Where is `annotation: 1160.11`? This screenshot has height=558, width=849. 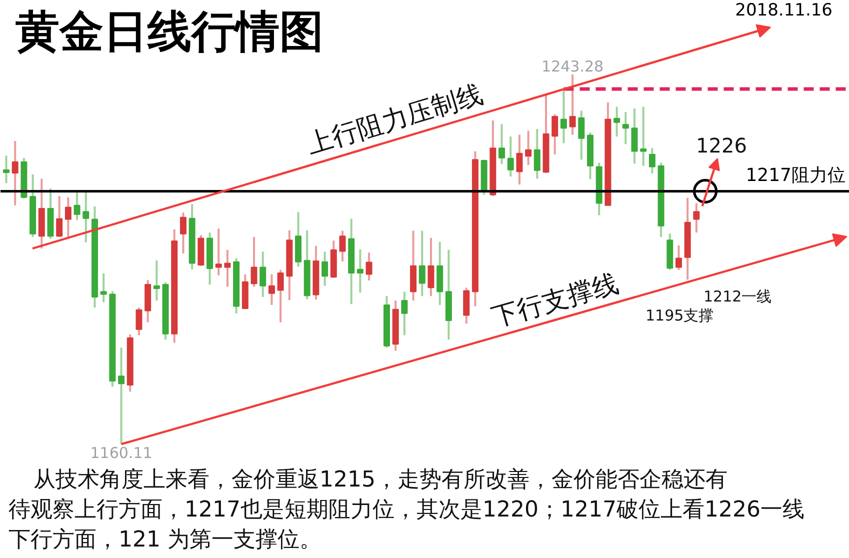 annotation: 1160.11 is located at coordinates (121, 453).